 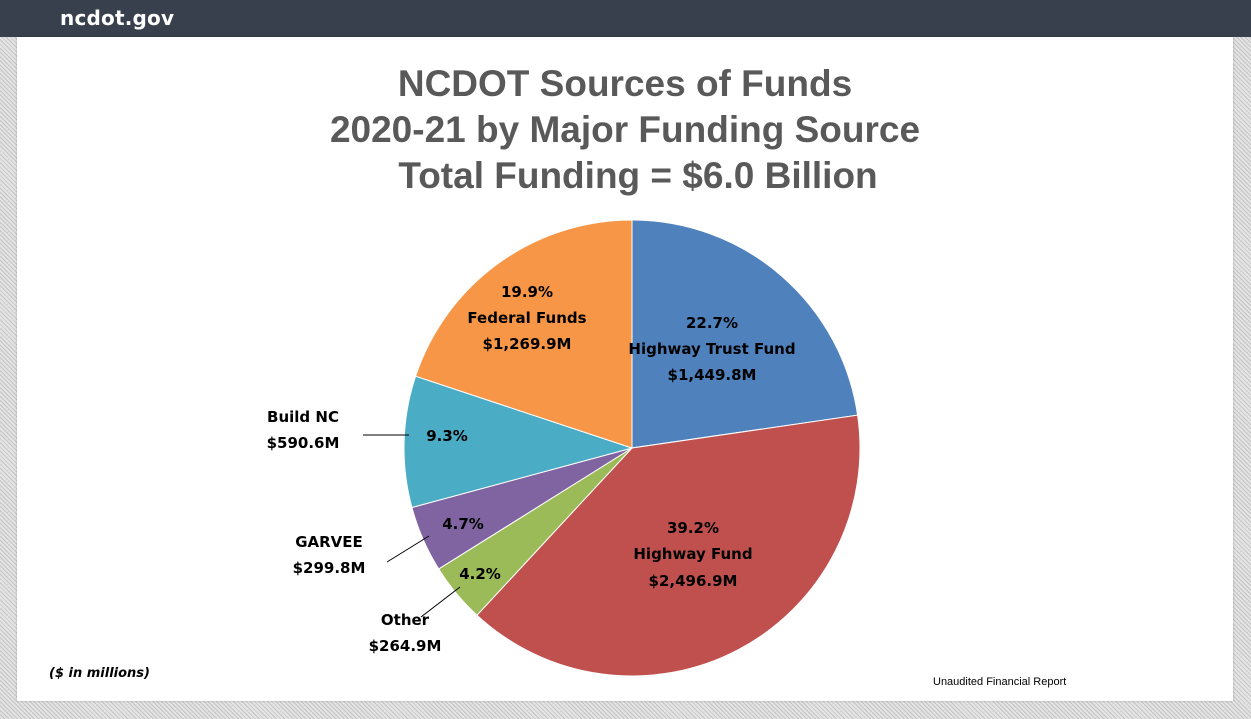 I want to click on slice-percent-build-nc: 9.3%, so click(x=447, y=436).